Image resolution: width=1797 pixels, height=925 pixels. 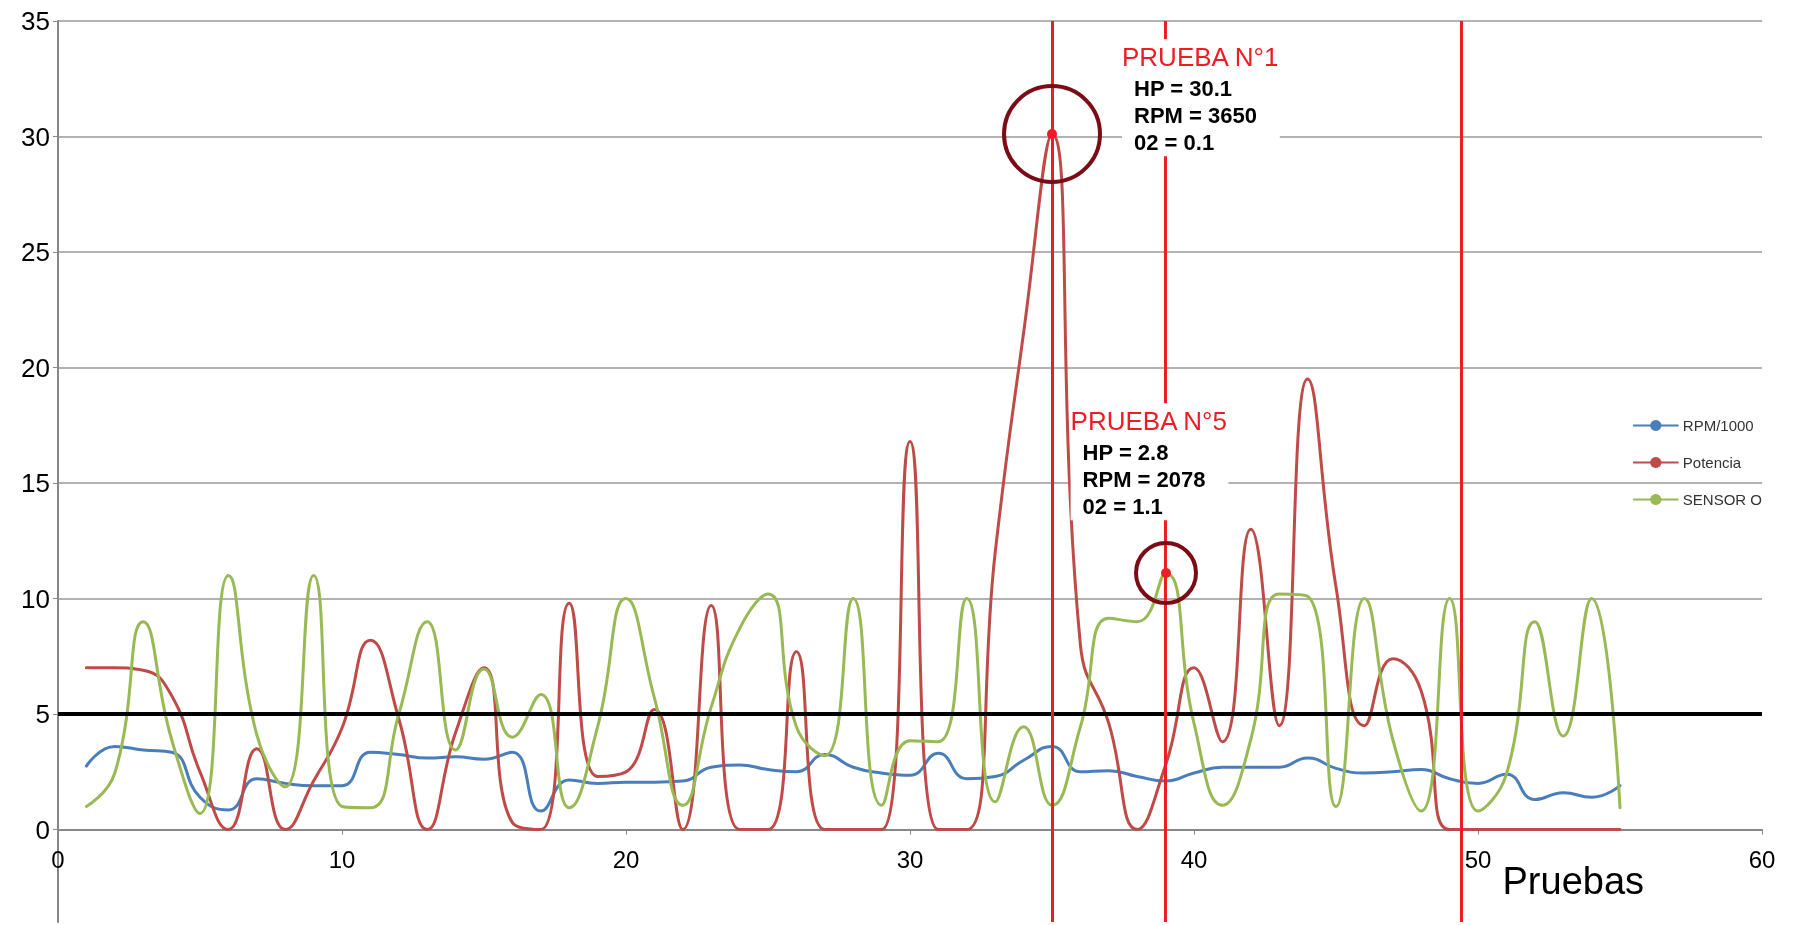 What do you see at coordinates (35, 598) in the screenshot?
I see `y-tick-label: 10` at bounding box center [35, 598].